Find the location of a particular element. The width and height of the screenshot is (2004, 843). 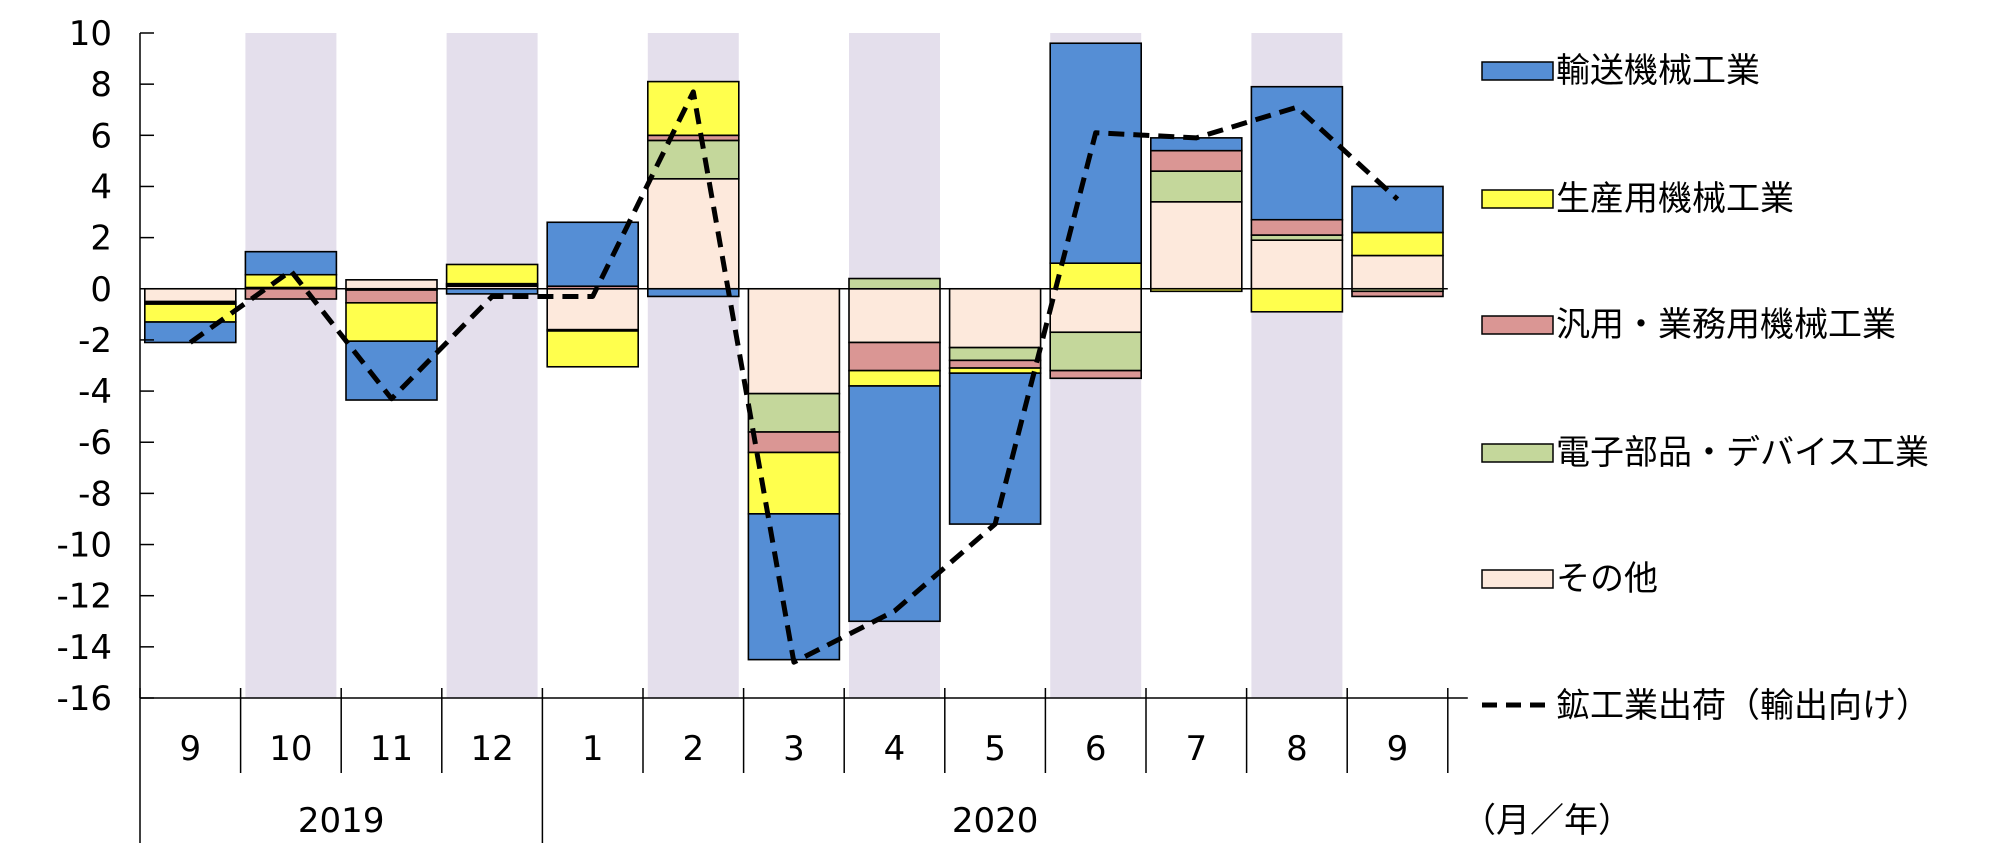

x-category-label: 10 is located at coordinates (290, 749).